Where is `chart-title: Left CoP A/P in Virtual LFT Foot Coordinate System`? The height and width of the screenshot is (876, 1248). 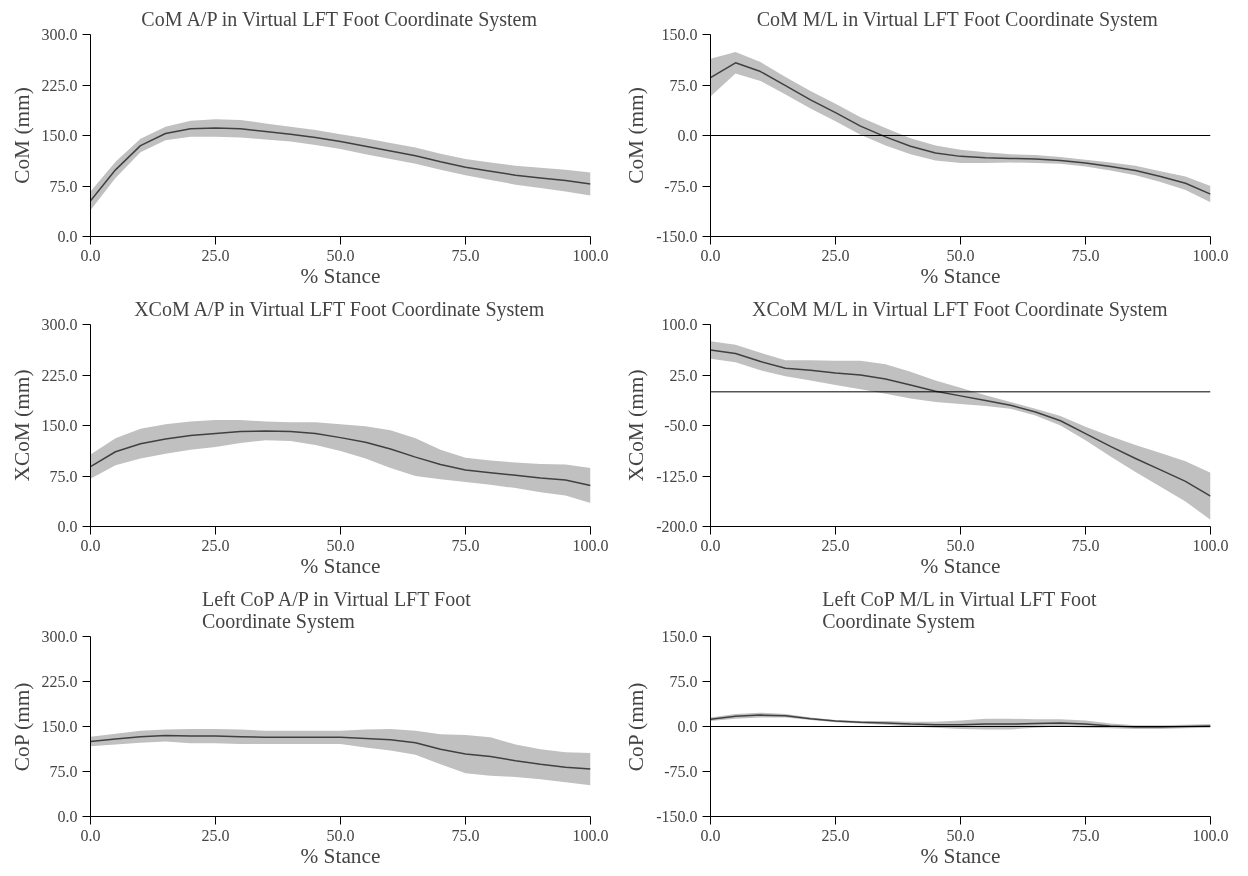 chart-title: Left CoP A/P in Virtual LFT Foot Coordinate System is located at coordinates (336, 610).